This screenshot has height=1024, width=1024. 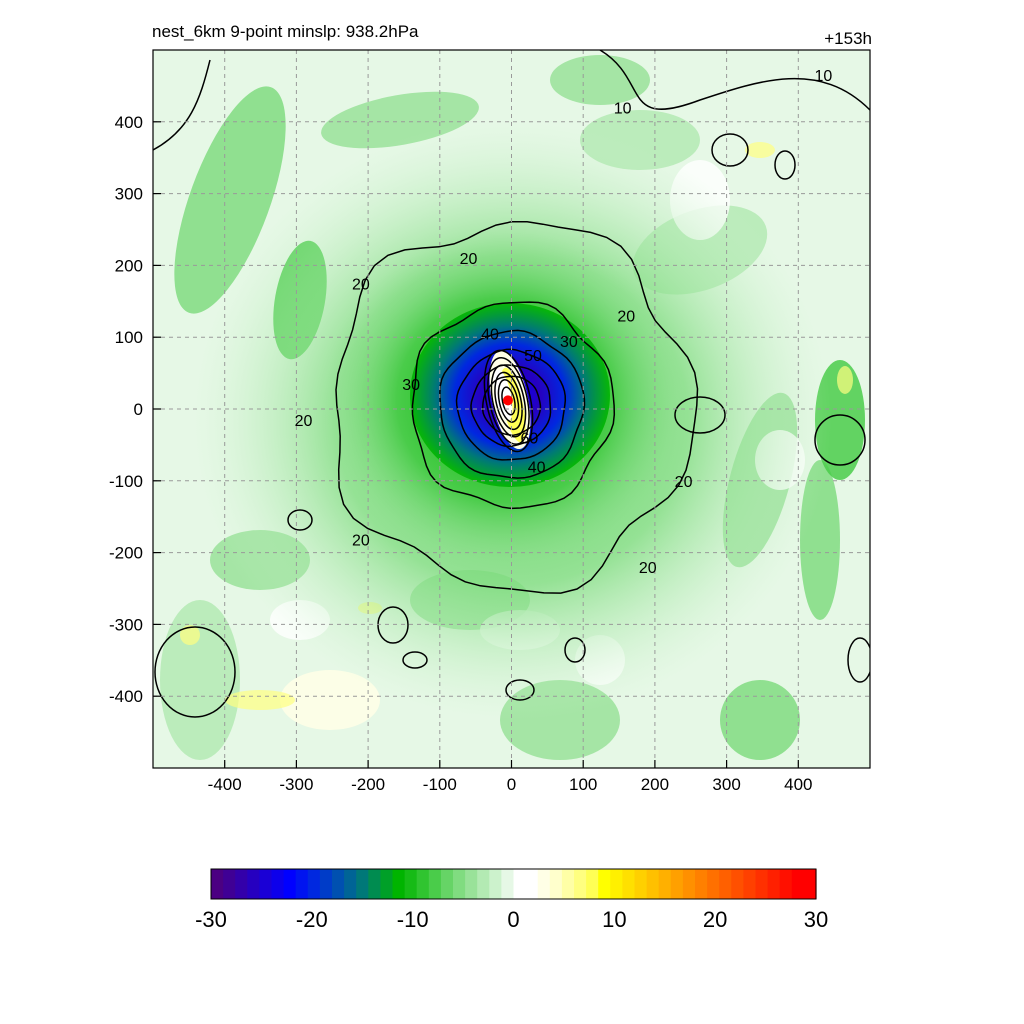 What do you see at coordinates (530, 439) in the screenshot?
I see `contour-label: 60` at bounding box center [530, 439].